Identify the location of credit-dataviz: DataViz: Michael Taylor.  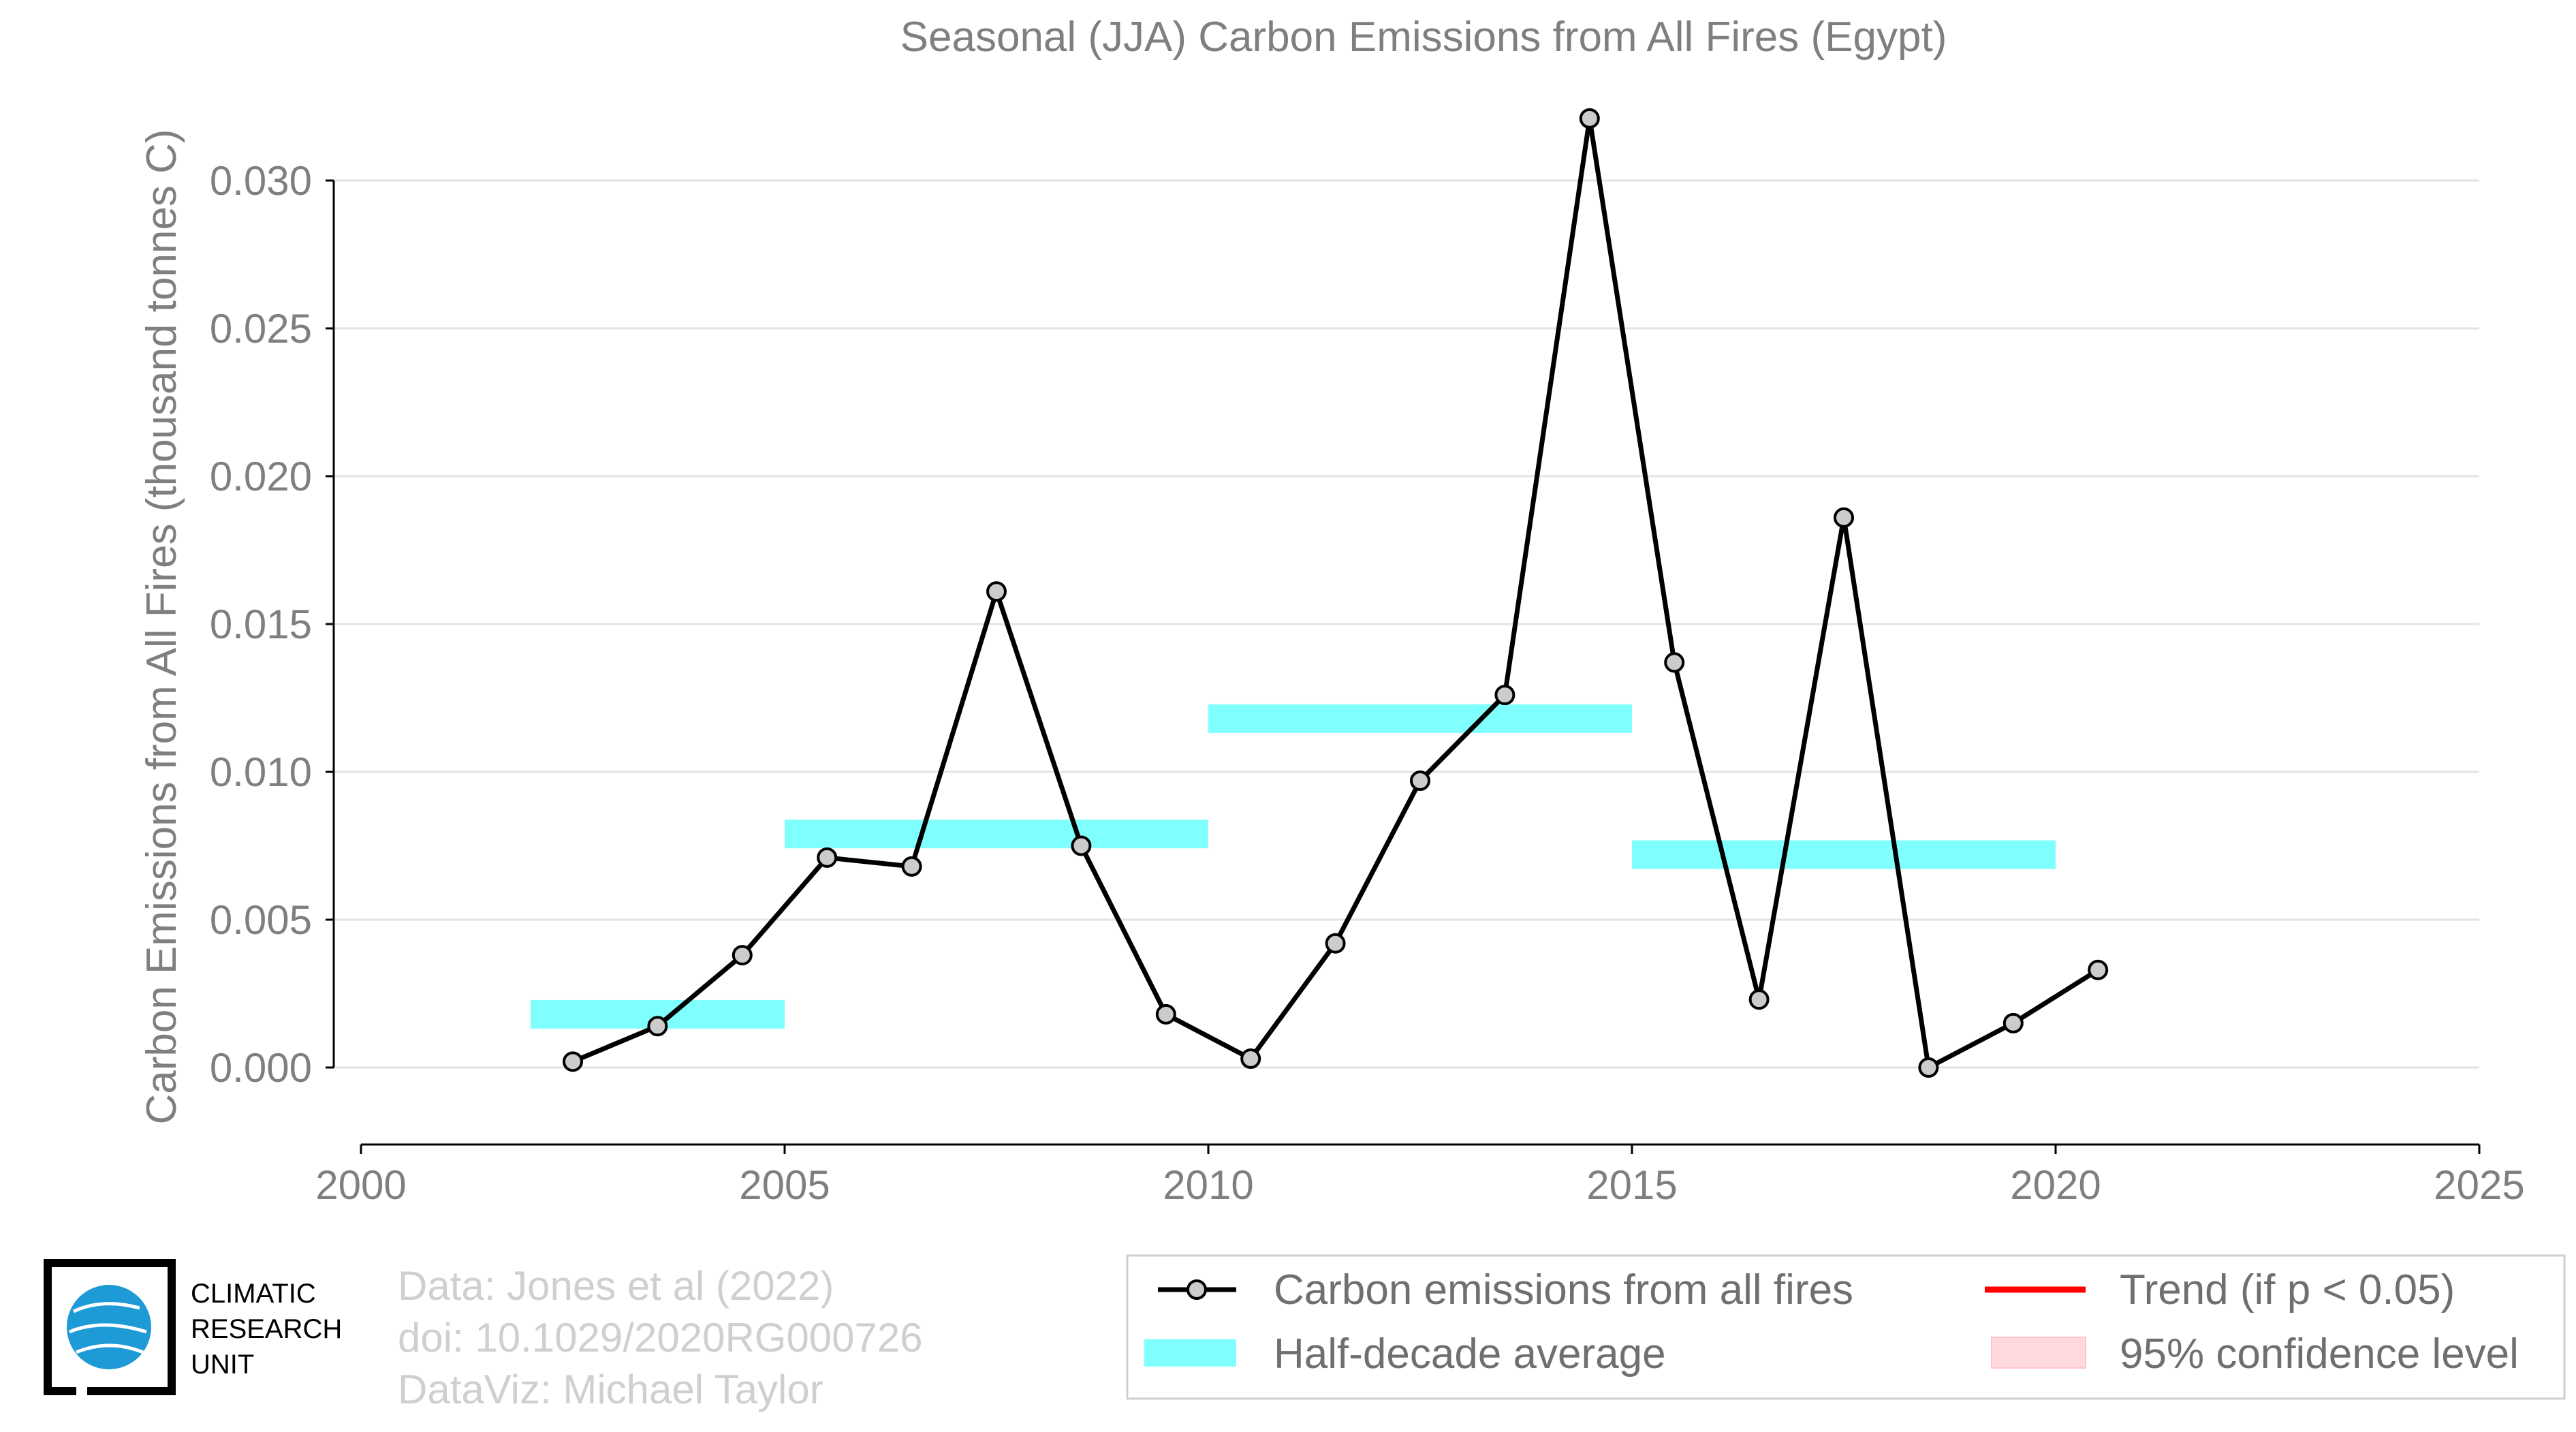
(610, 1389).